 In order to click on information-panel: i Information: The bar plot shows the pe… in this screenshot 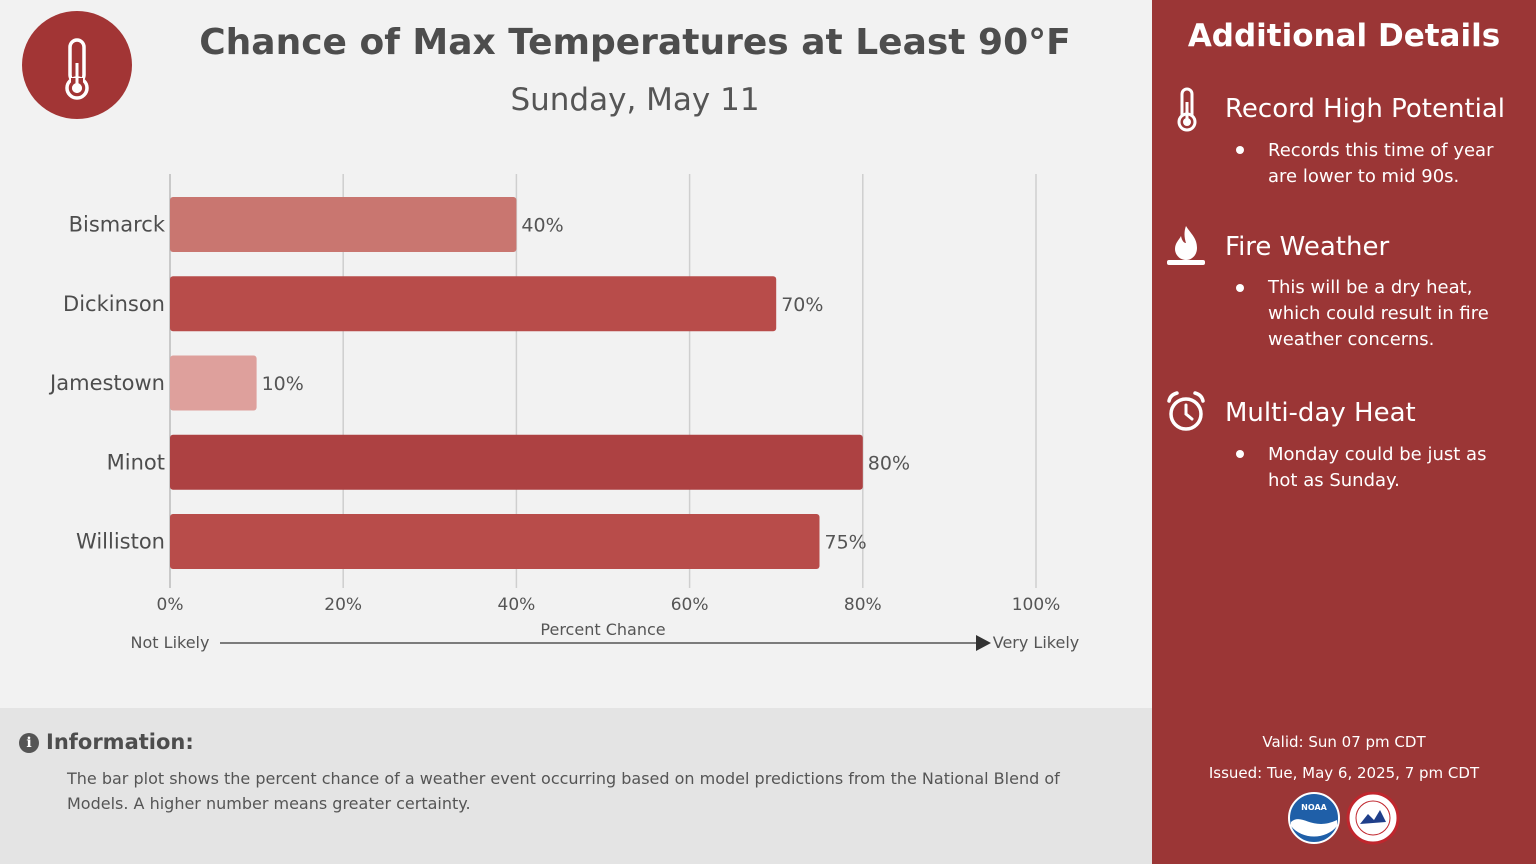, I will do `click(576, 786)`.